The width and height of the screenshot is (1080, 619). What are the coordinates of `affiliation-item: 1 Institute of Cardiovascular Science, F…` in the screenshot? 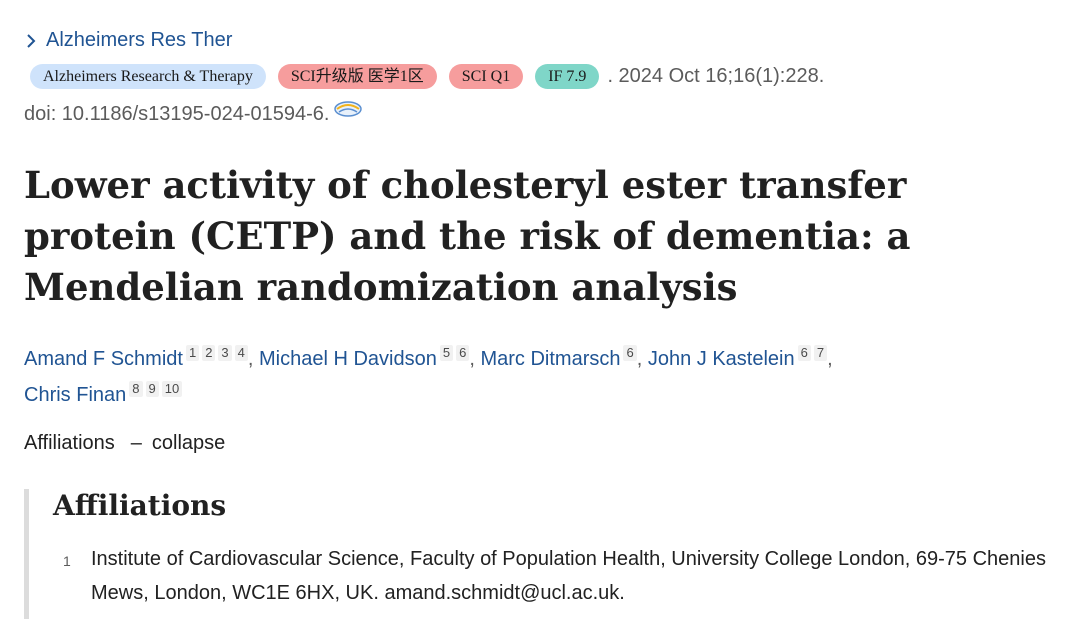 It's located at (558, 576).